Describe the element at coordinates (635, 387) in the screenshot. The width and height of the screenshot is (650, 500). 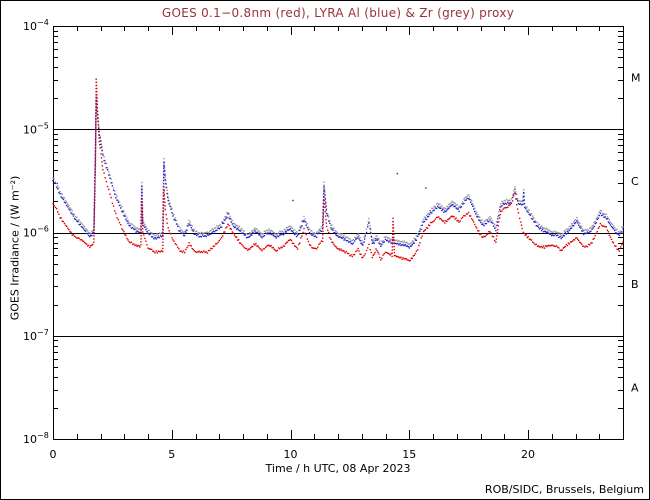
I see `svg-text: A` at that location.